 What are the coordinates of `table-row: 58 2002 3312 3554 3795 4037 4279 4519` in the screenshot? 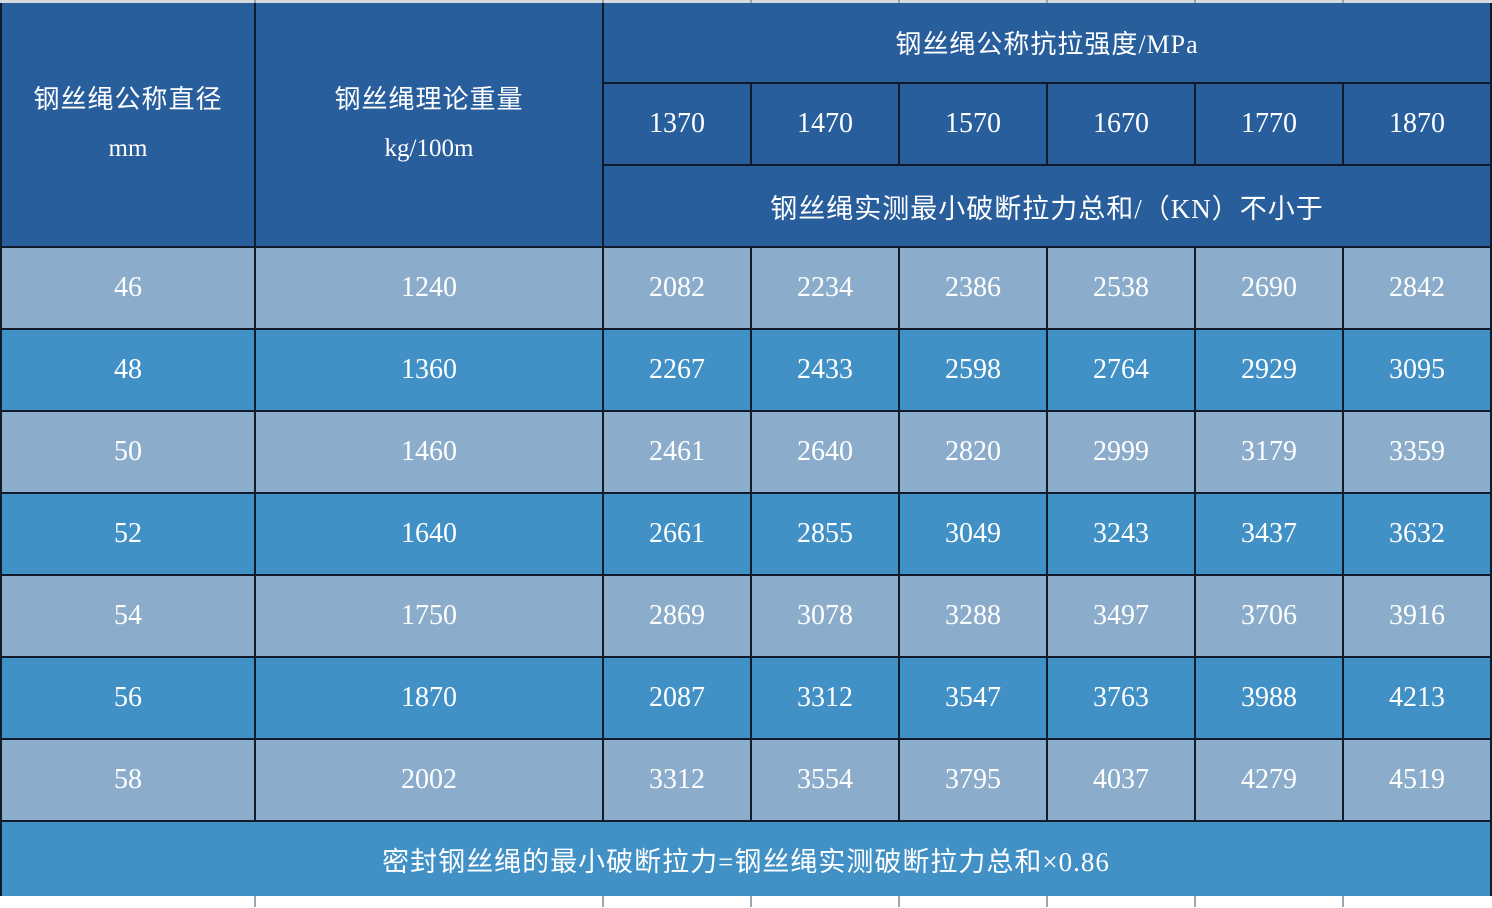 It's located at (746, 780).